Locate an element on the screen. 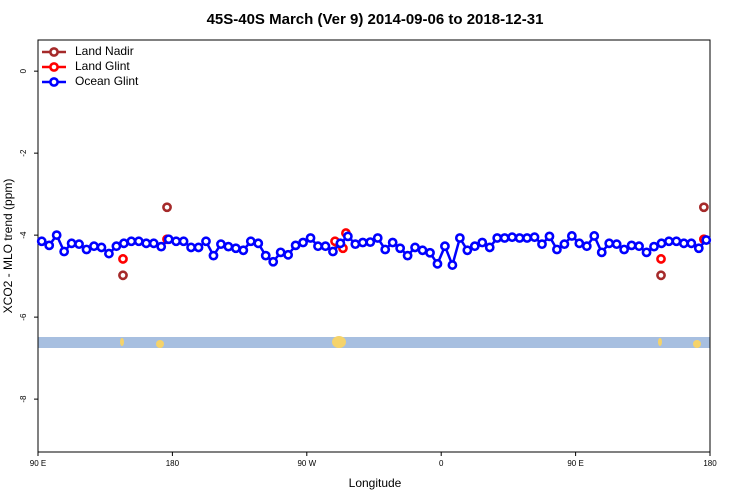 The height and width of the screenshot is (500, 750). y-tick-label: -2 is located at coordinates (23, 153).